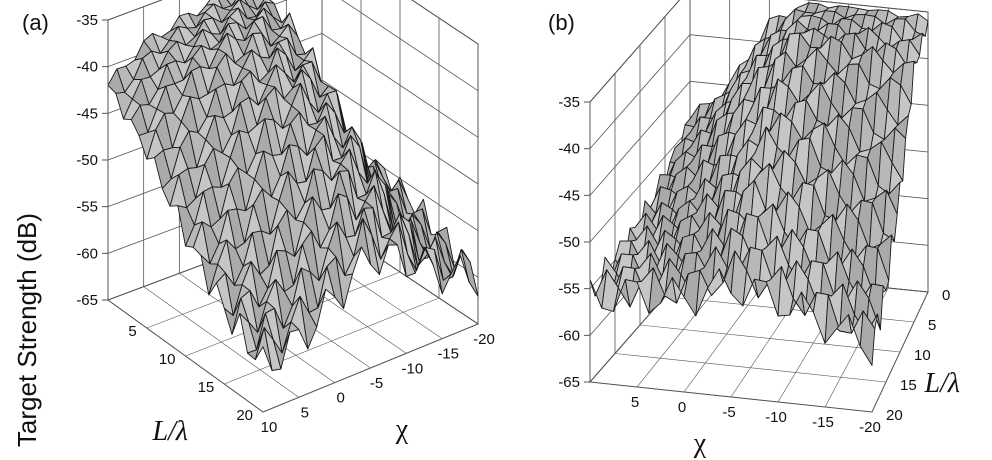  Describe the element at coordinates (946, 295) in the screenshot. I see `l-tick-label: 0` at that location.